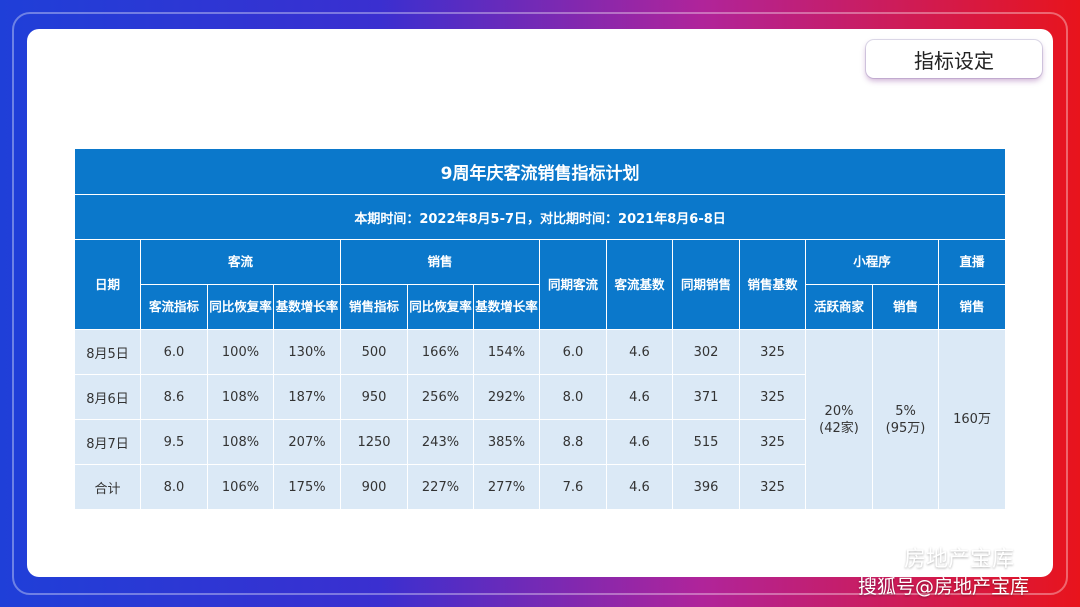 The height and width of the screenshot is (607, 1080). Describe the element at coordinates (374, 307) in the screenshot. I see `header-sales-target: 销售指标` at that location.